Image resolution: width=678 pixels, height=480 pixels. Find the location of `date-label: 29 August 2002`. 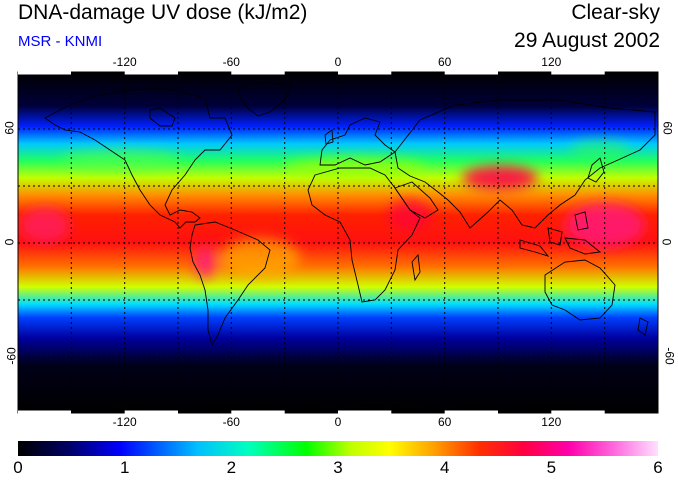

date-label: 29 August 2002 is located at coordinates (587, 40).